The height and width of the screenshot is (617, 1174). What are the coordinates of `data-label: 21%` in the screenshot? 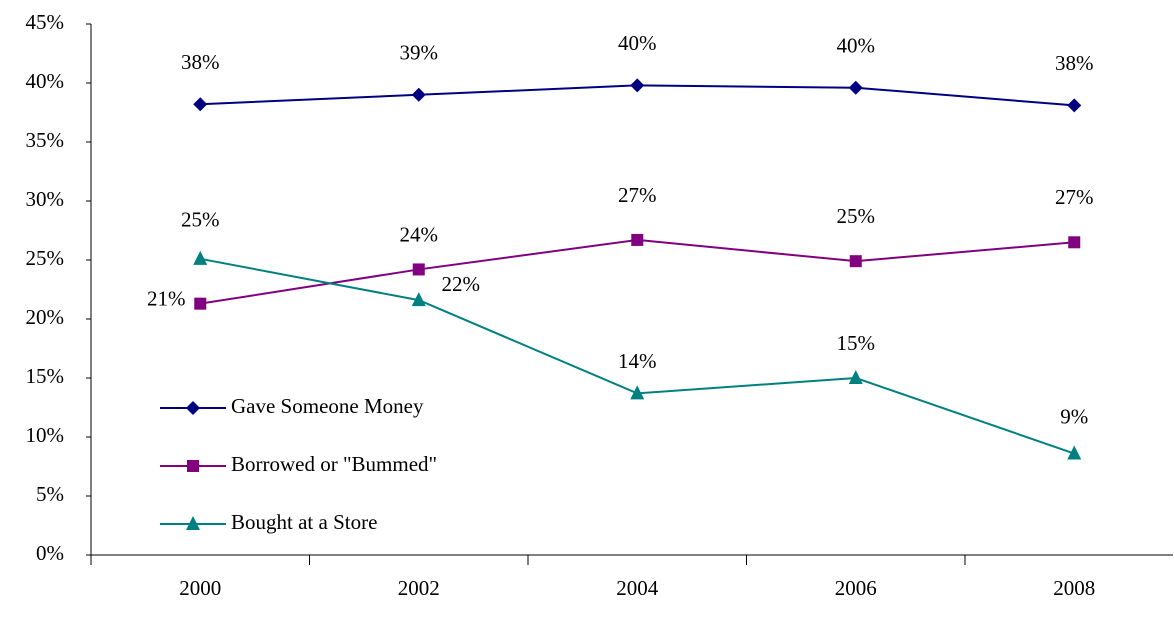 It's located at (166, 298).